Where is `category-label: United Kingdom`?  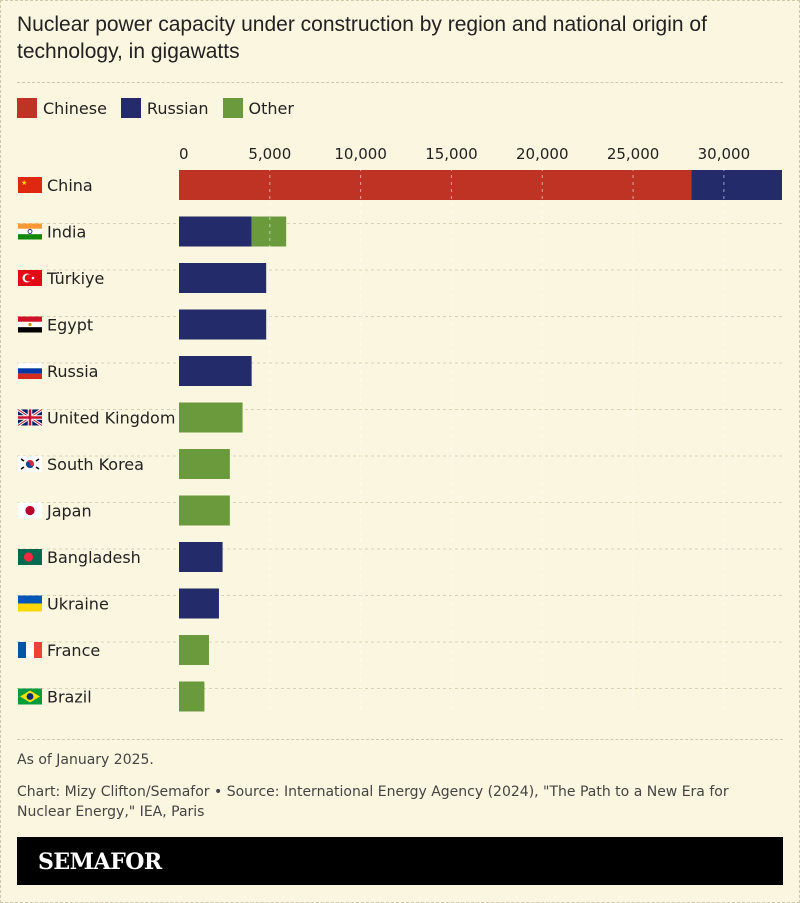 category-label: United Kingdom is located at coordinates (111, 418).